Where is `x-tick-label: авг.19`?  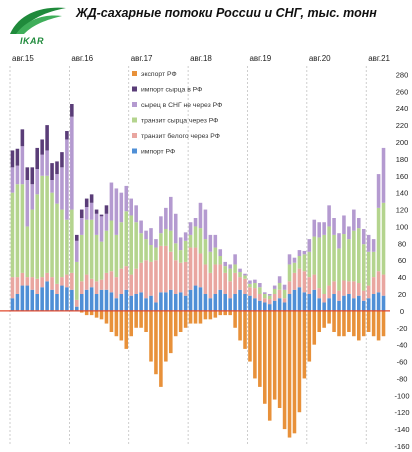
x-tick-label: авг.19 is located at coordinates (260, 58).